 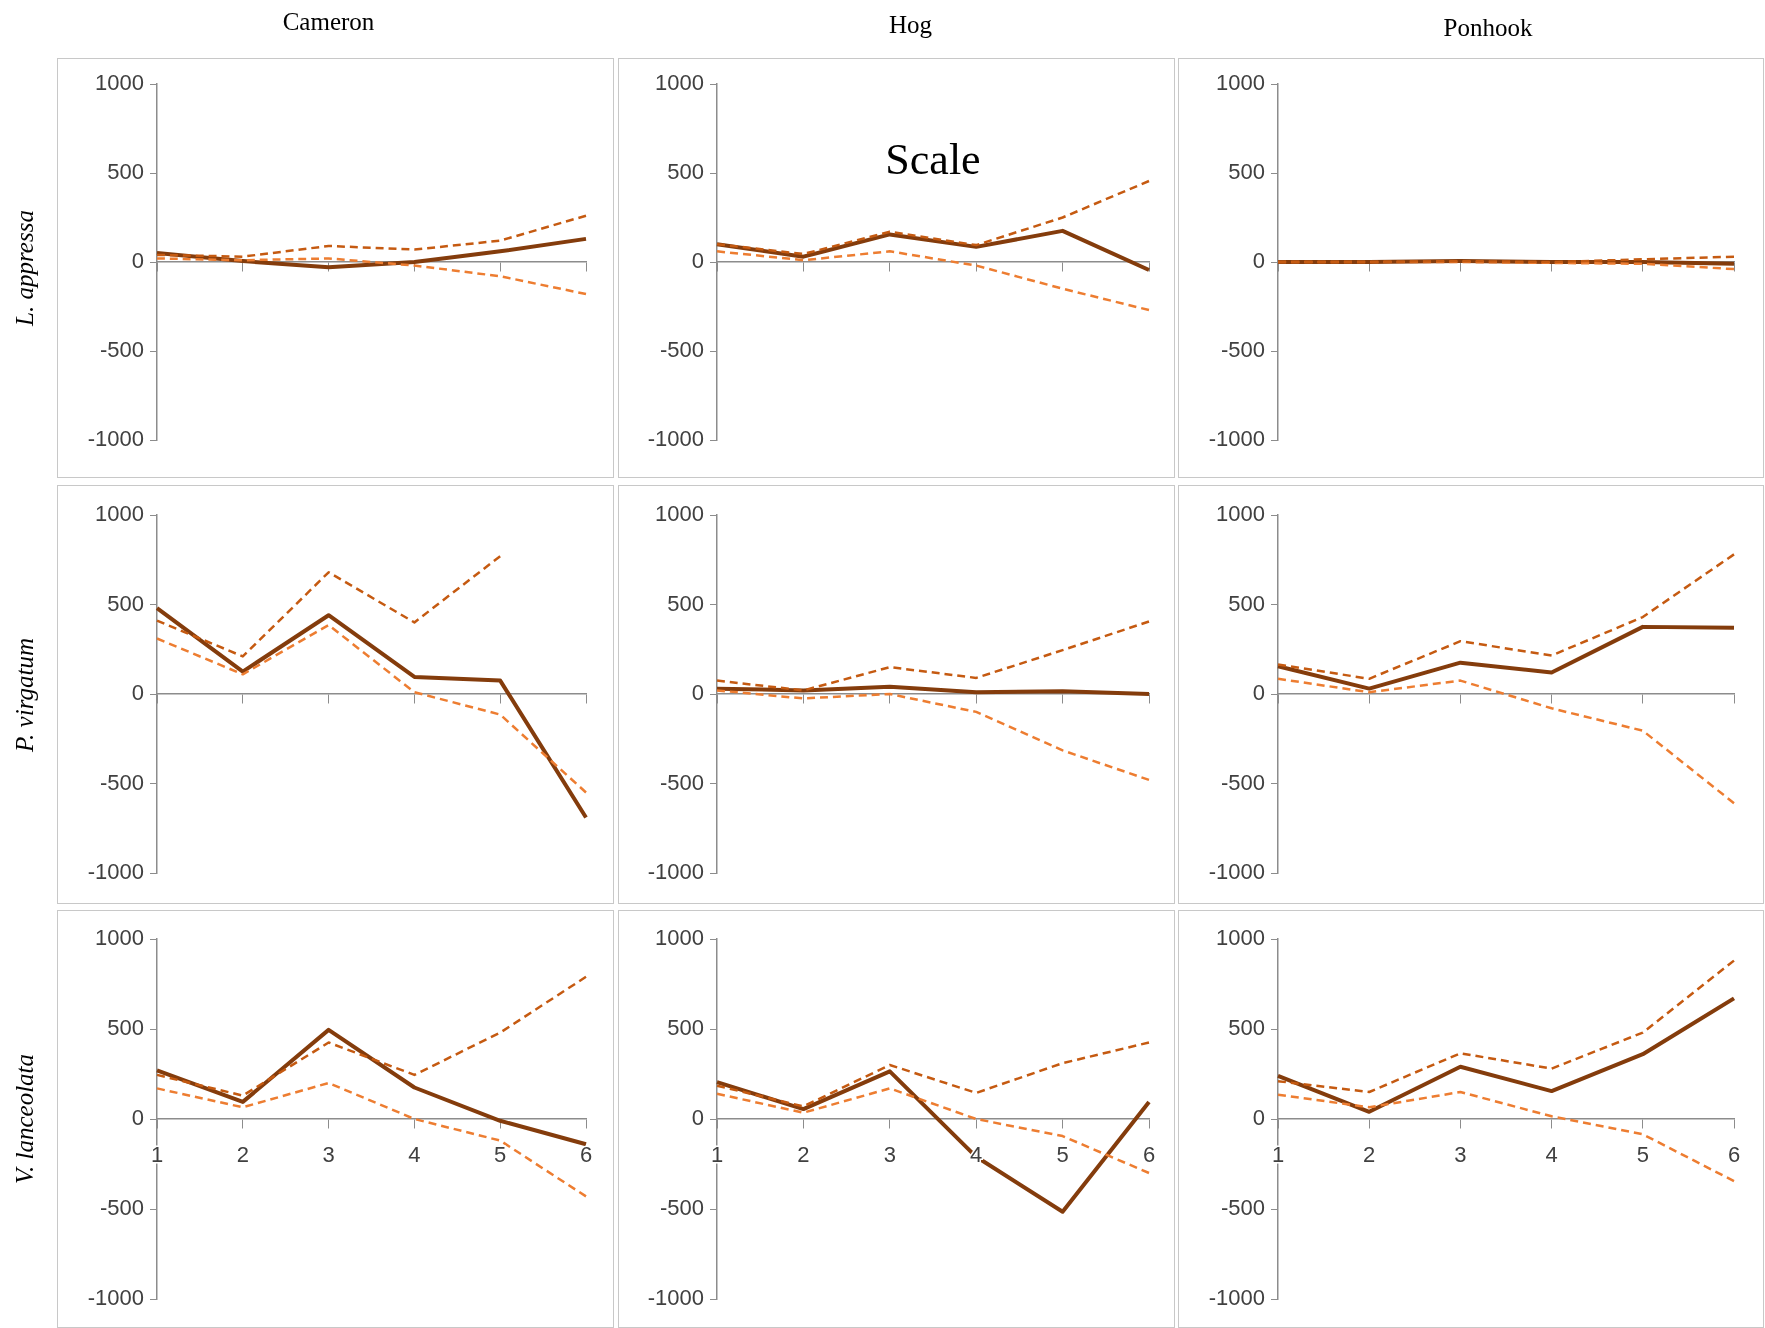 What do you see at coordinates (910, 25) in the screenshot?
I see `chart-title: Hog` at bounding box center [910, 25].